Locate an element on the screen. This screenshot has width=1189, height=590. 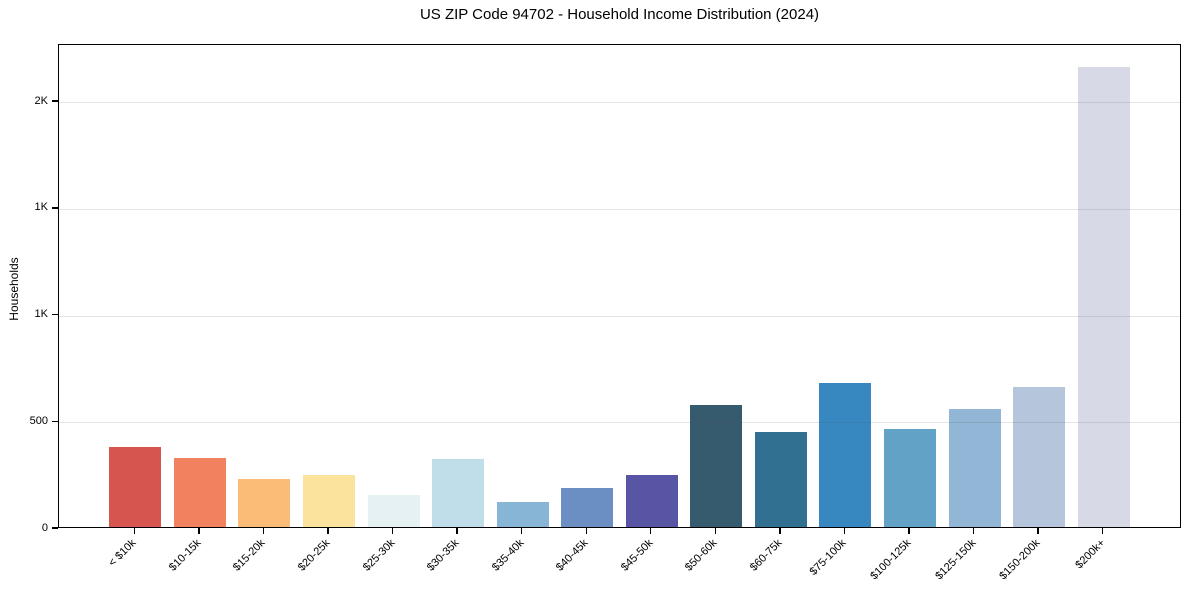
bar-$150-200k is located at coordinates (1039, 457).